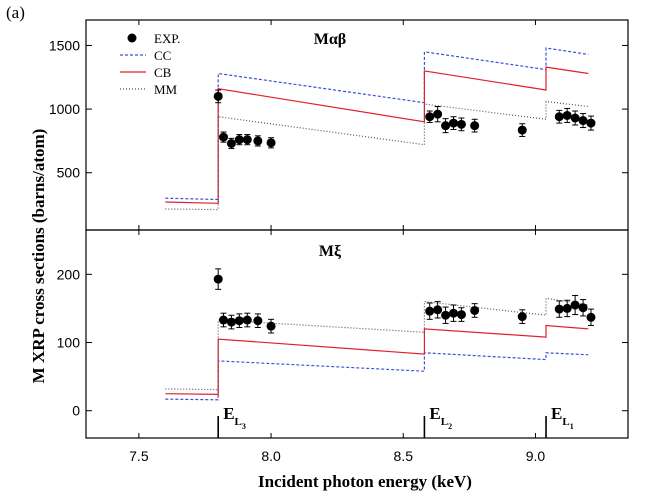 Image resolution: width=648 pixels, height=497 pixels. Describe the element at coordinates (167, 38) in the screenshot. I see `legend-label: EXP.` at that location.